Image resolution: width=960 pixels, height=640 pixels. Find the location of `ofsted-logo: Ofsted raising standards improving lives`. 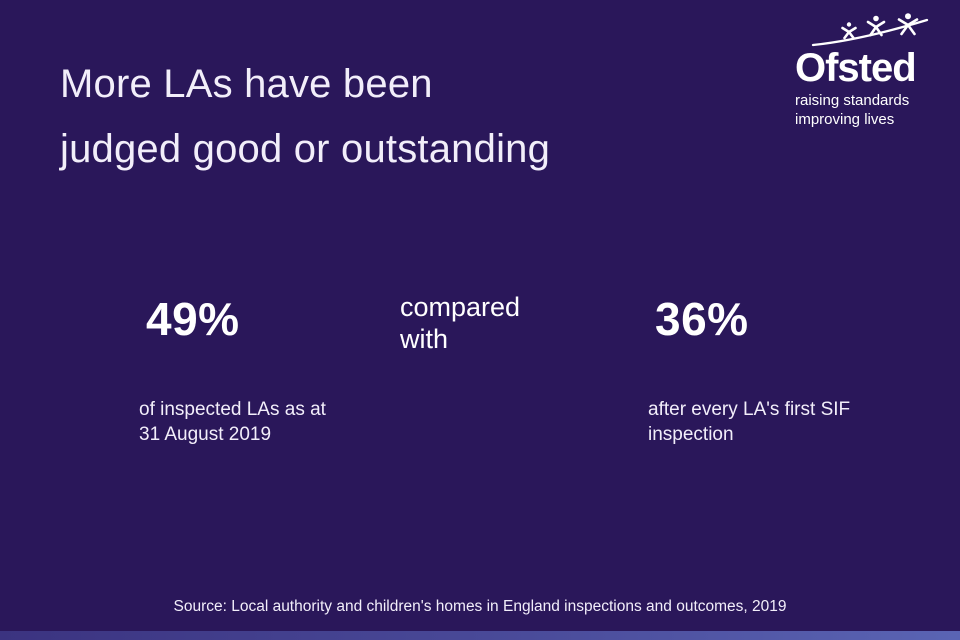

ofsted-logo: Ofsted raising standards improving lives is located at coordinates (870, 71).